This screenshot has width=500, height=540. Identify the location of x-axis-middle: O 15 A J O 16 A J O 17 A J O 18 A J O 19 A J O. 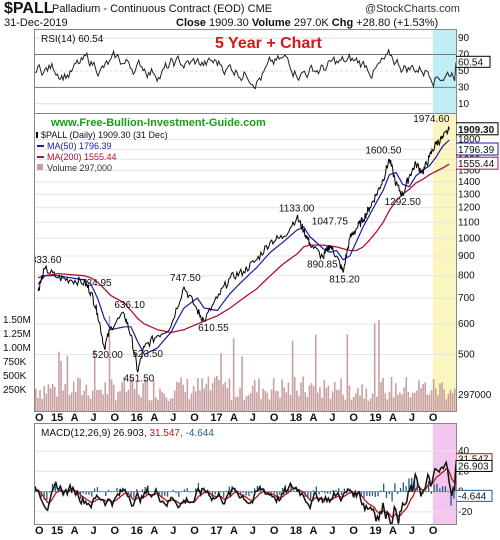
(236, 418).